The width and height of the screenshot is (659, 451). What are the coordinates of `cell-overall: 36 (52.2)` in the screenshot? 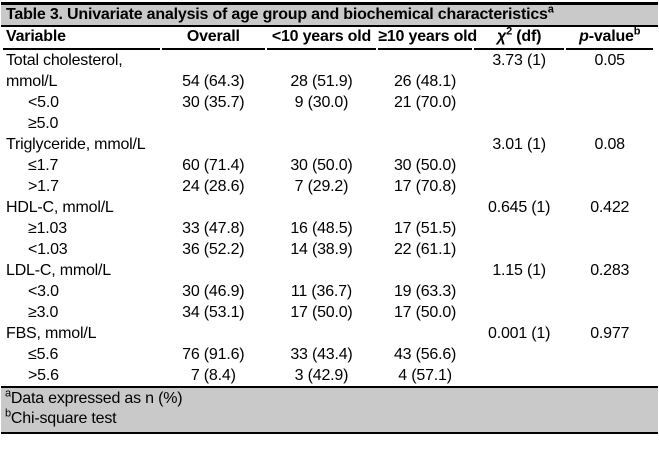 It's located at (213, 249).